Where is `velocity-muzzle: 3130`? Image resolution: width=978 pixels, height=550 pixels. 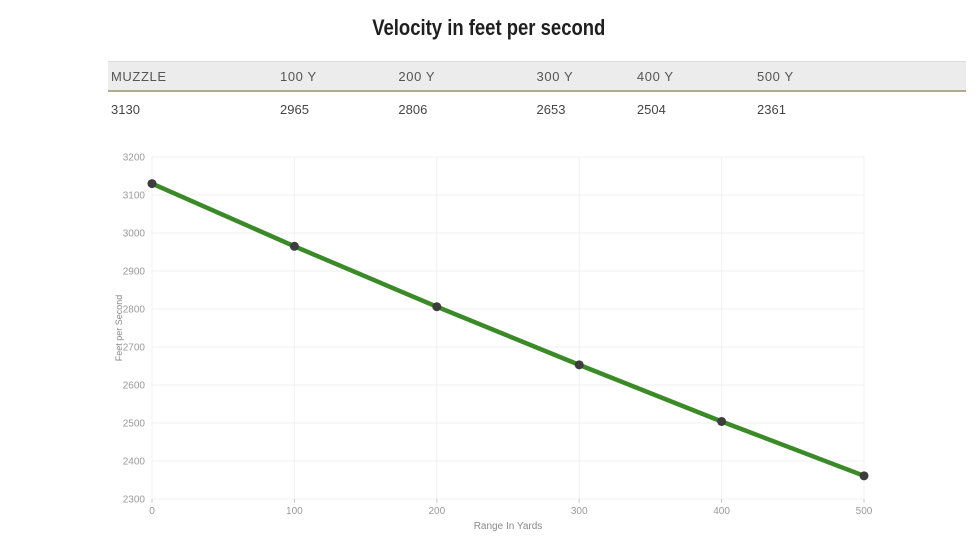
velocity-muzzle: 3130 is located at coordinates (125, 109).